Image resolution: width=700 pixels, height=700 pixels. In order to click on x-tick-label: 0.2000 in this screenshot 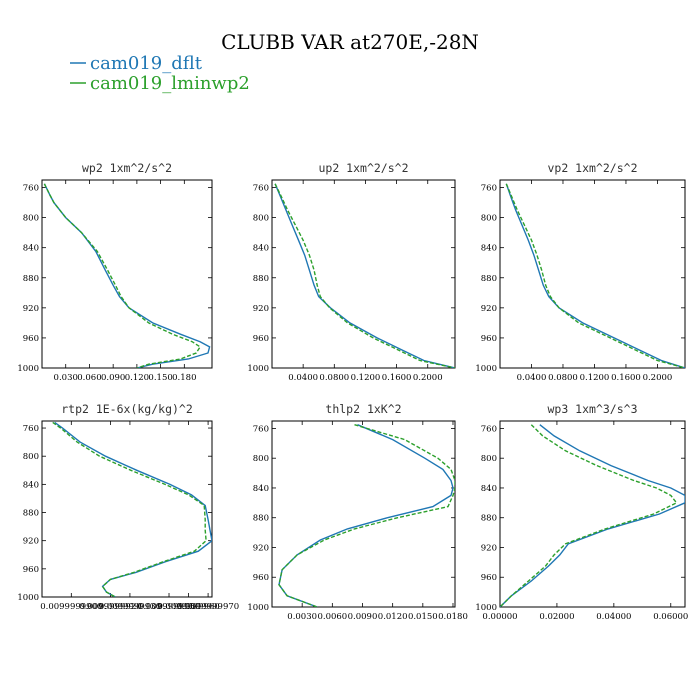, I will do `click(658, 378)`.